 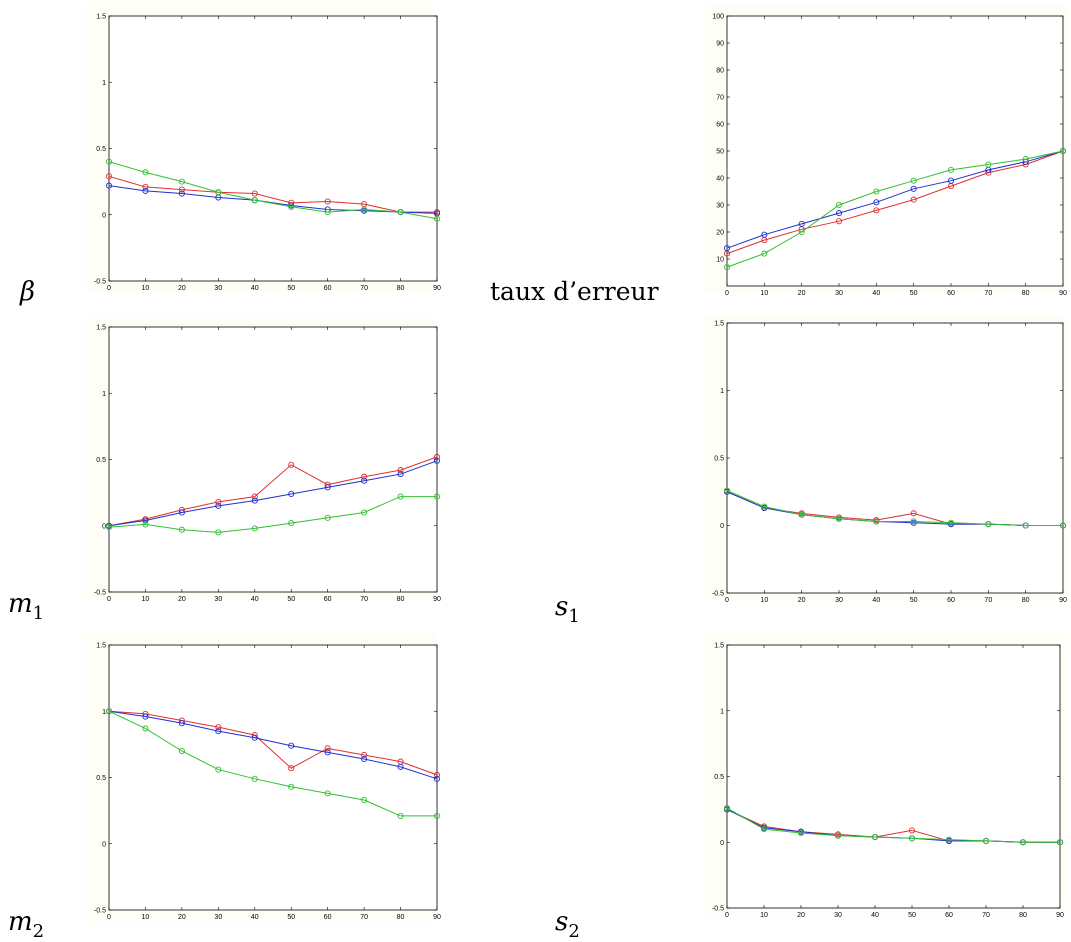 I want to click on y-tick-label: 80, so click(x=720, y=71).